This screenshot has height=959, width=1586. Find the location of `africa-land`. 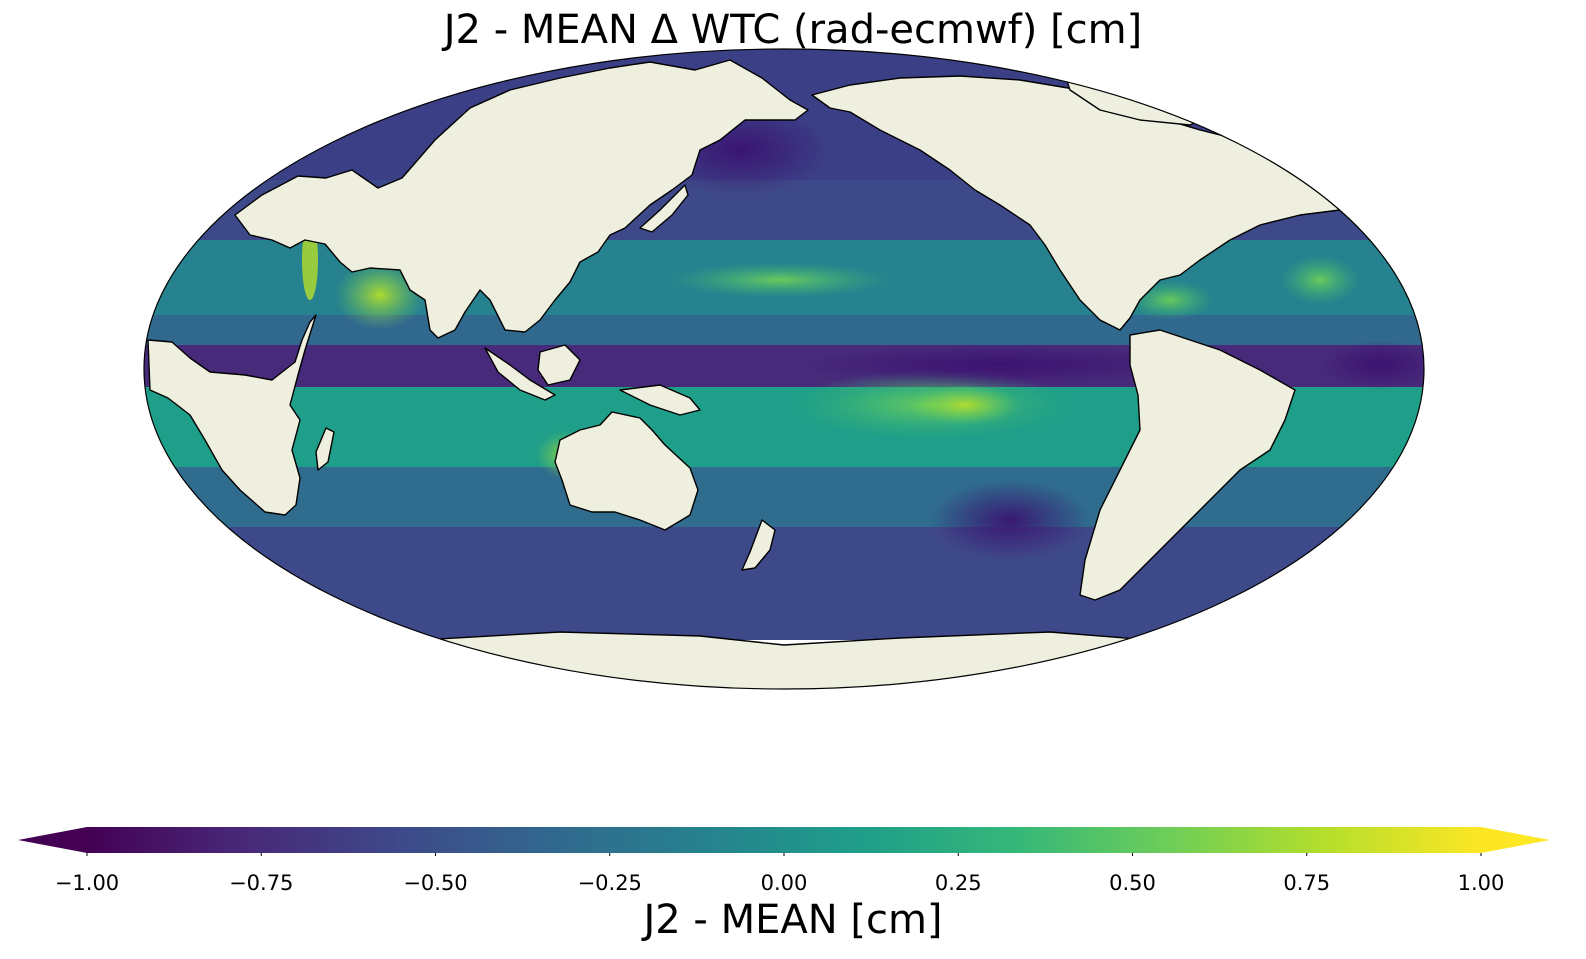

africa-land is located at coordinates (232, 415).